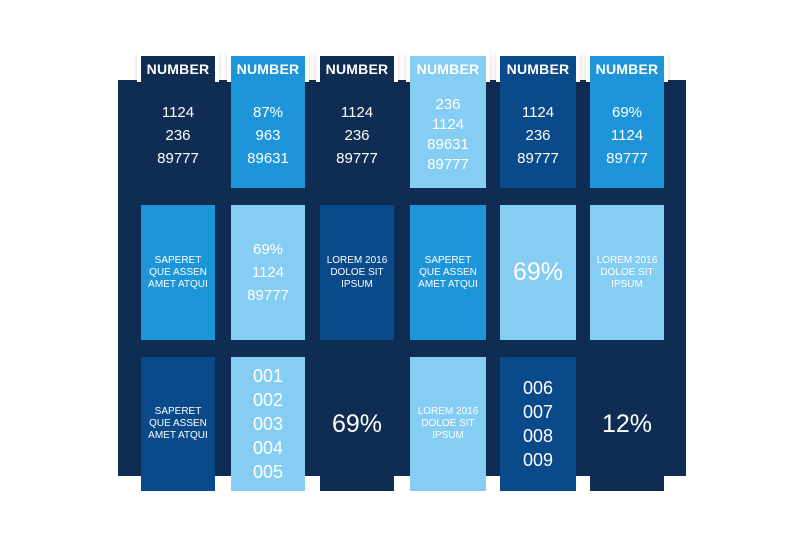 This screenshot has width=800, height=535. I want to click on column-header-3: NUMBER, so click(357, 67).